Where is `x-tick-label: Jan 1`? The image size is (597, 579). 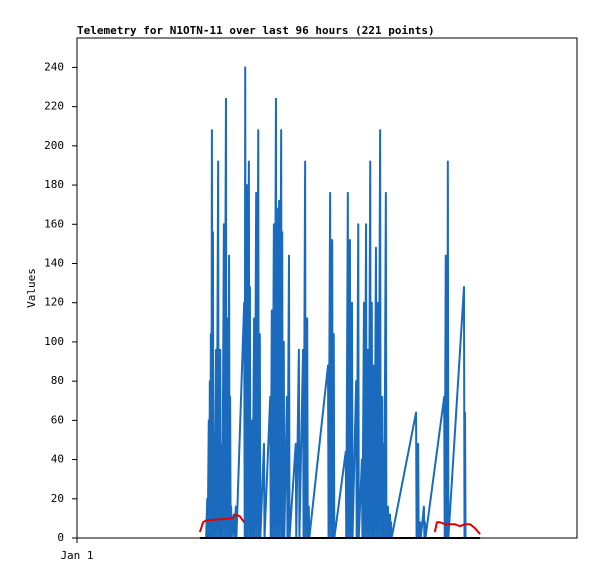 x-tick-label: Jan 1 is located at coordinates (76, 555).